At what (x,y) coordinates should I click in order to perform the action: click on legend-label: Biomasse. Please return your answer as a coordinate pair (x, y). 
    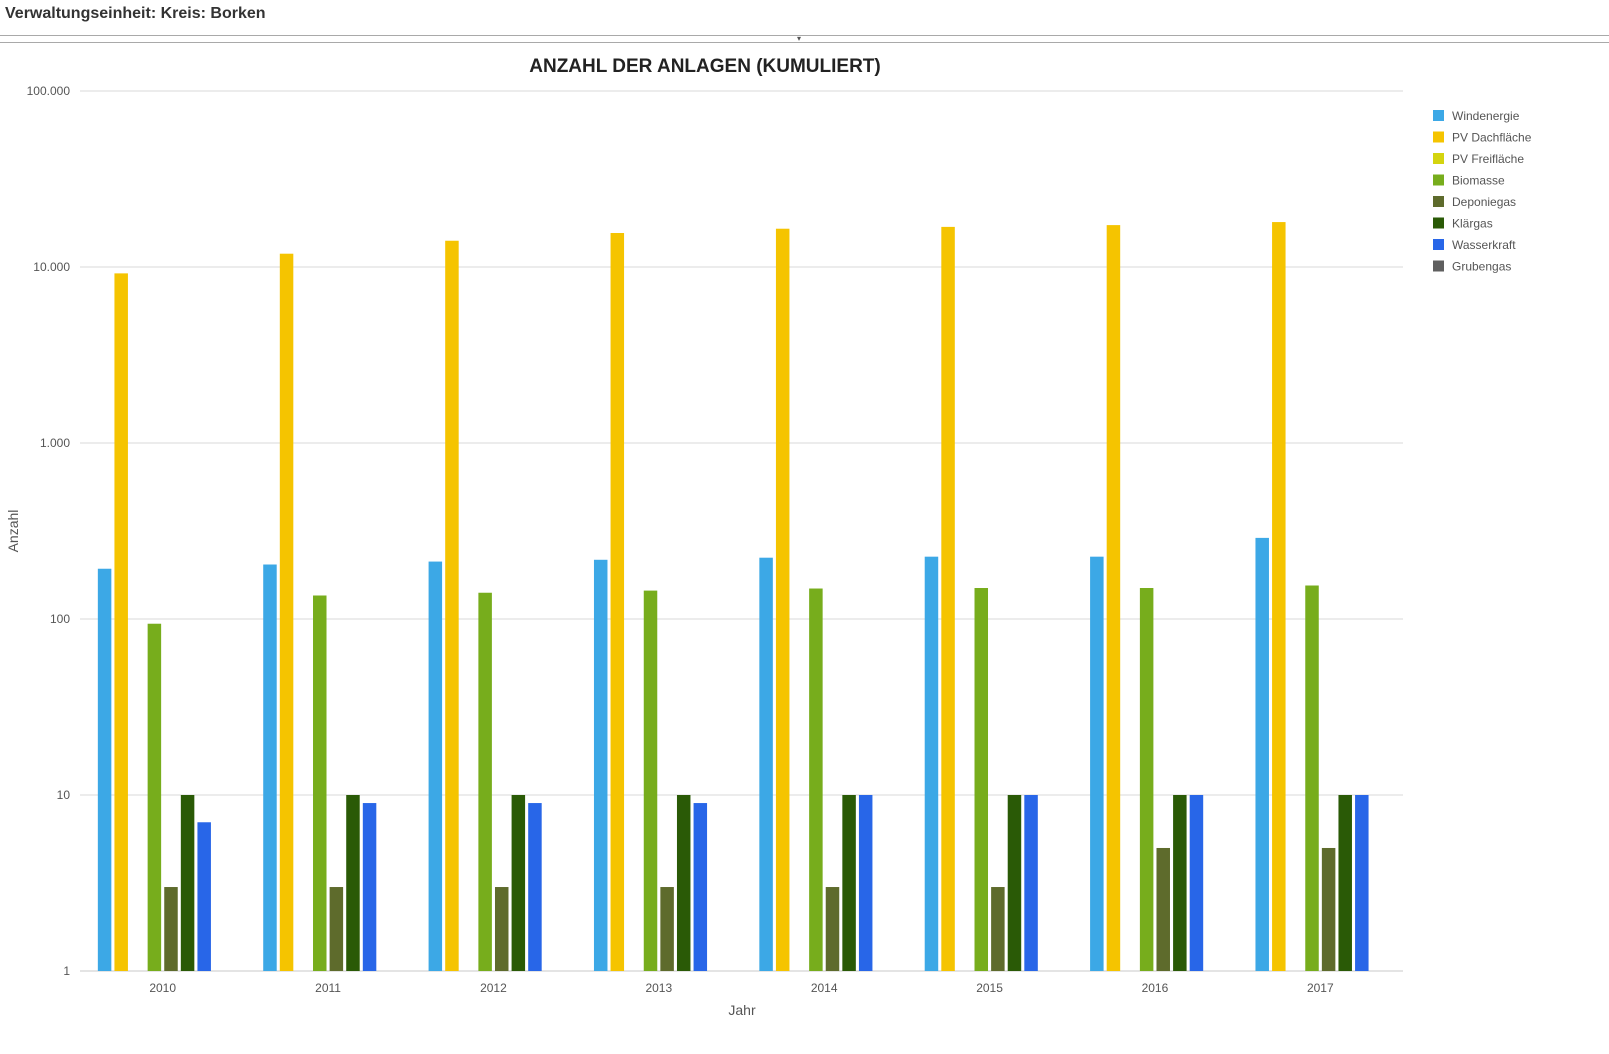
    Looking at the image, I should click on (1478, 181).